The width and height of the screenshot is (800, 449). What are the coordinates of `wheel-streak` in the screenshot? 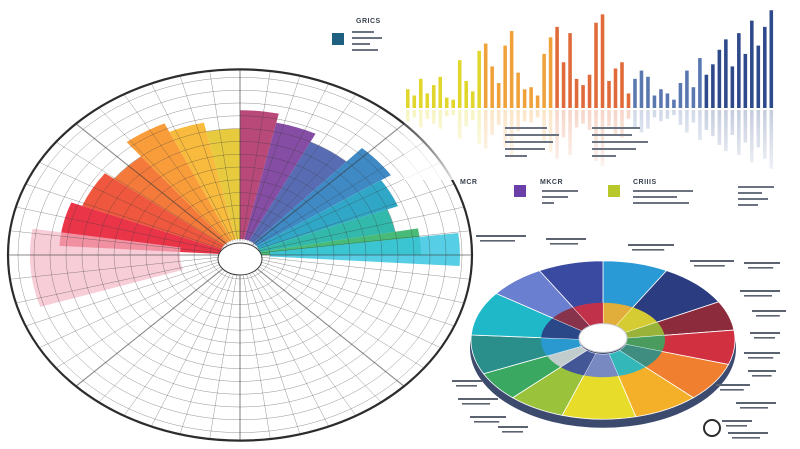 It's located at (364, 249).